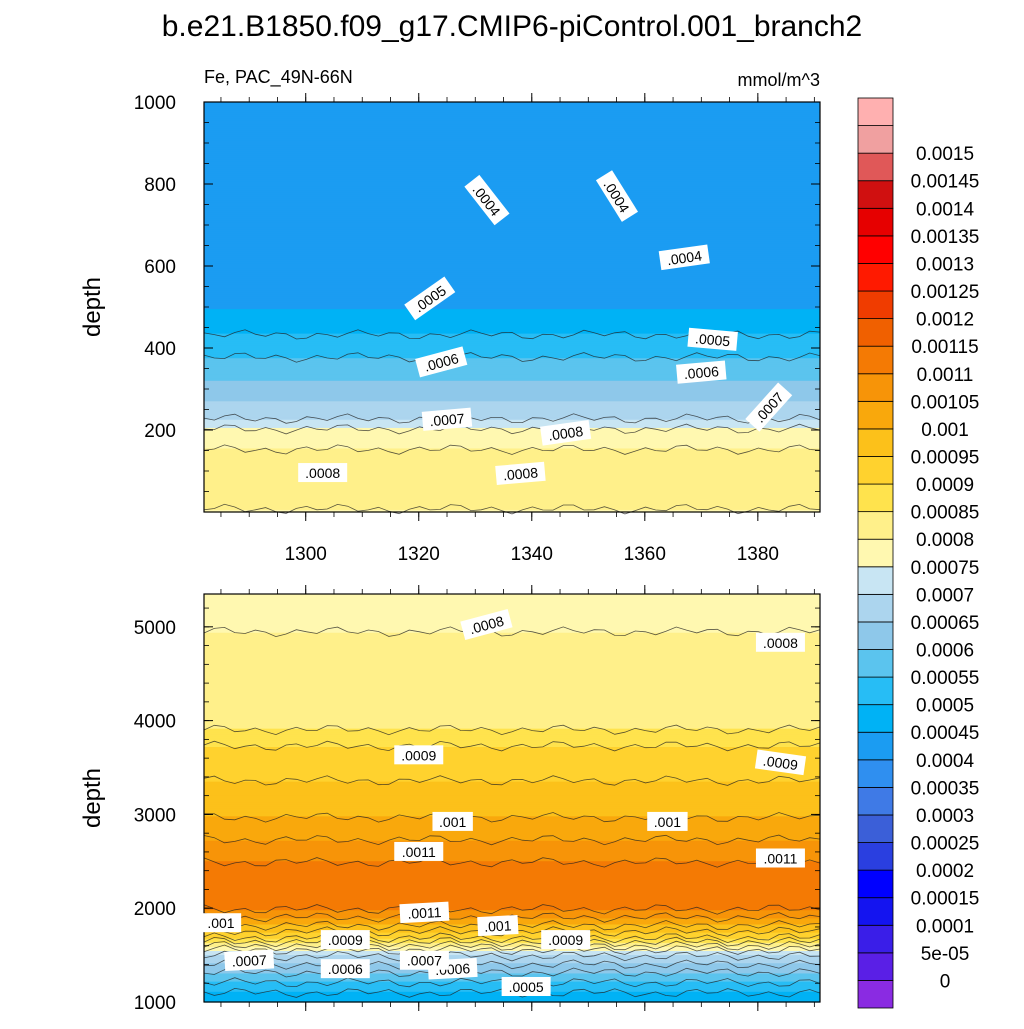  I want to click on colorbar-label: 0.0001, so click(945, 926).